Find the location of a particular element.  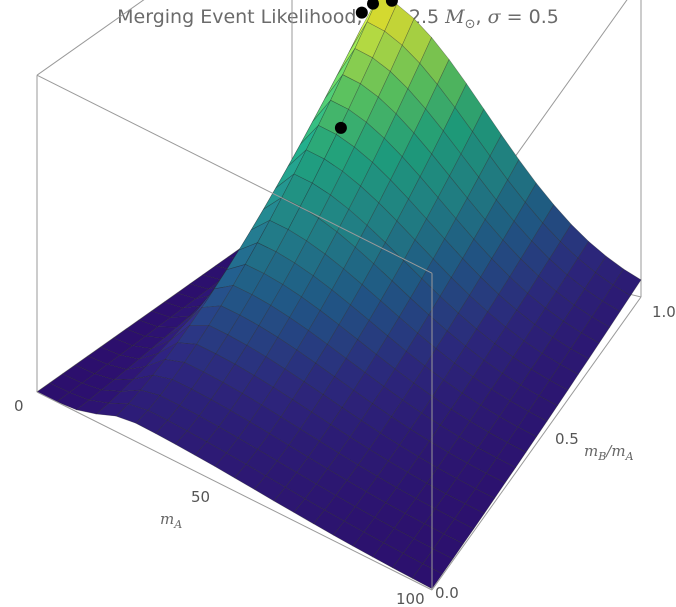

ratio-label-sub-a: A is located at coordinates (629, 456).